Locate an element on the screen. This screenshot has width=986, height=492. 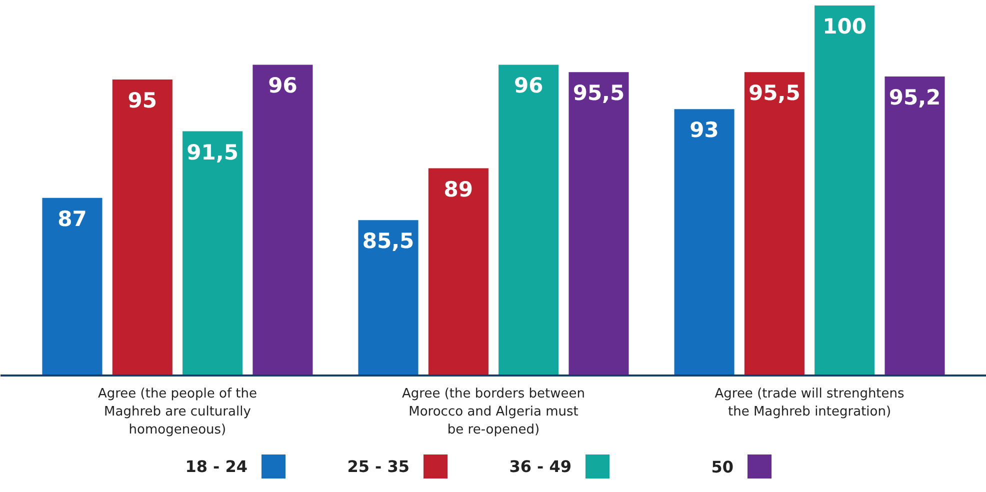
x-tick-label: Agree (the people of the Maghreb are culturally homogeneous) is located at coordinates (178, 412).